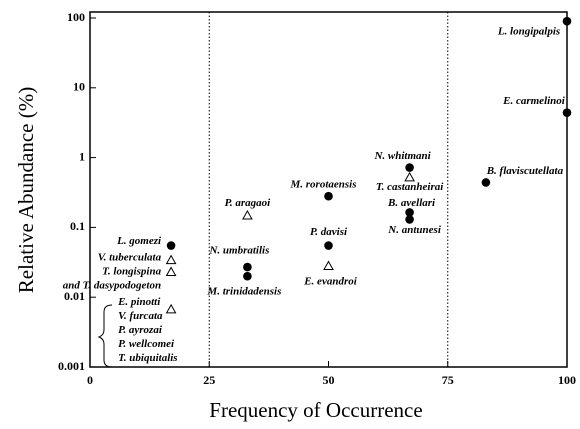 Image resolution: width=580 pixels, height=429 pixels. Describe the element at coordinates (243, 292) in the screenshot. I see `point-label: M. trinidadensis` at that location.